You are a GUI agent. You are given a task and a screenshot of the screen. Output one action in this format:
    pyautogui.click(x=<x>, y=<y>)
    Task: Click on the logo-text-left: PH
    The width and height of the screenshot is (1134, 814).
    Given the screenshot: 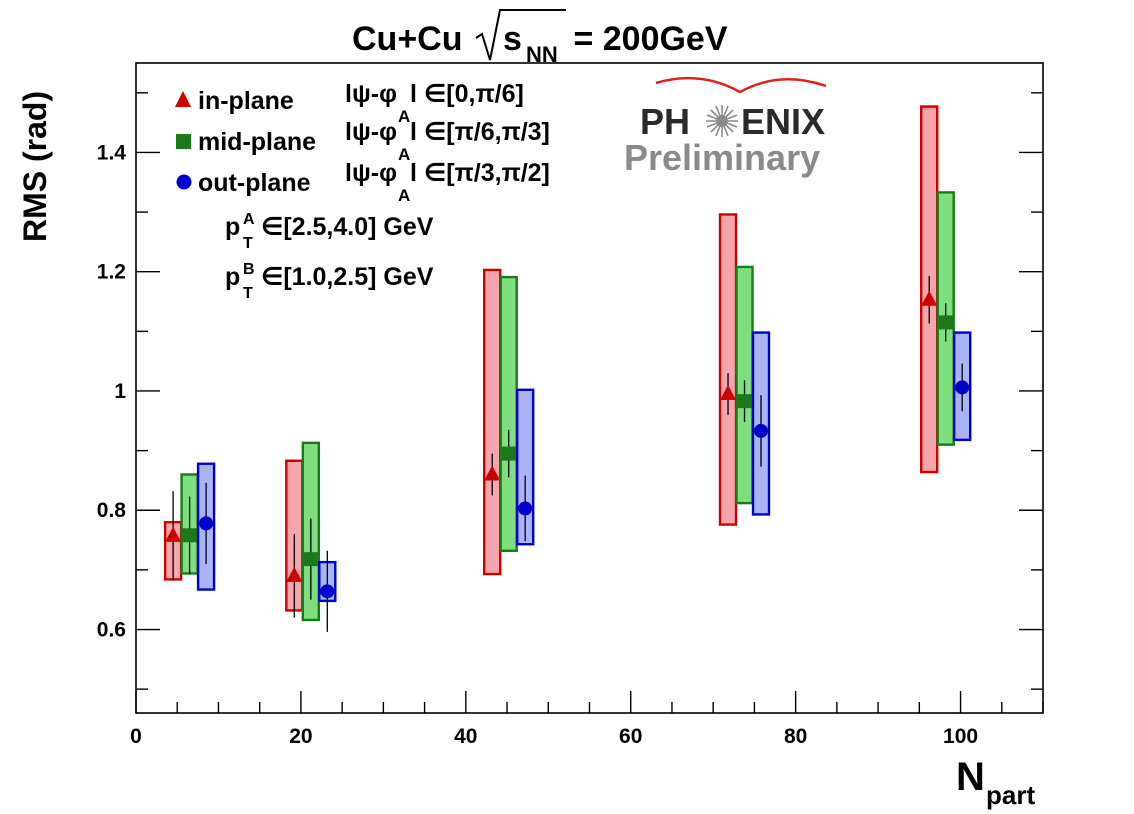 What is the action you would take?
    pyautogui.click(x=665, y=121)
    